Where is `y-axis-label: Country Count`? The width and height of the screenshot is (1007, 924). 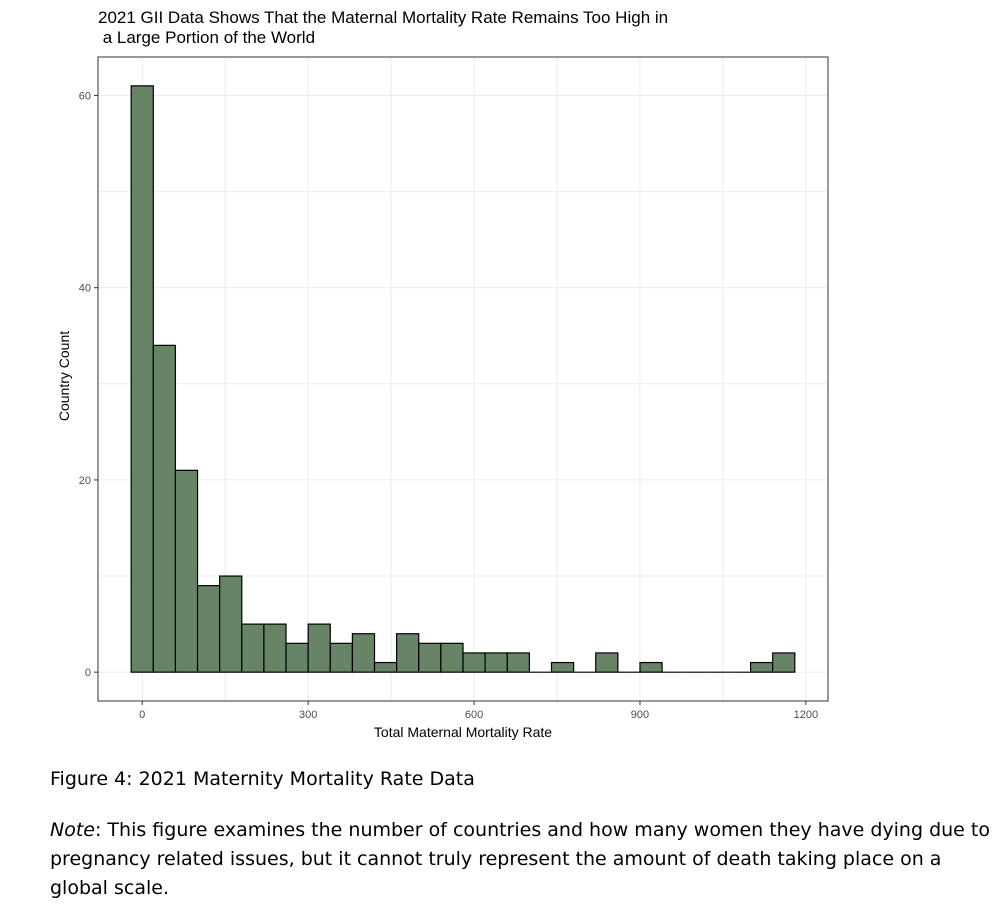 y-axis-label: Country Count is located at coordinates (64, 376).